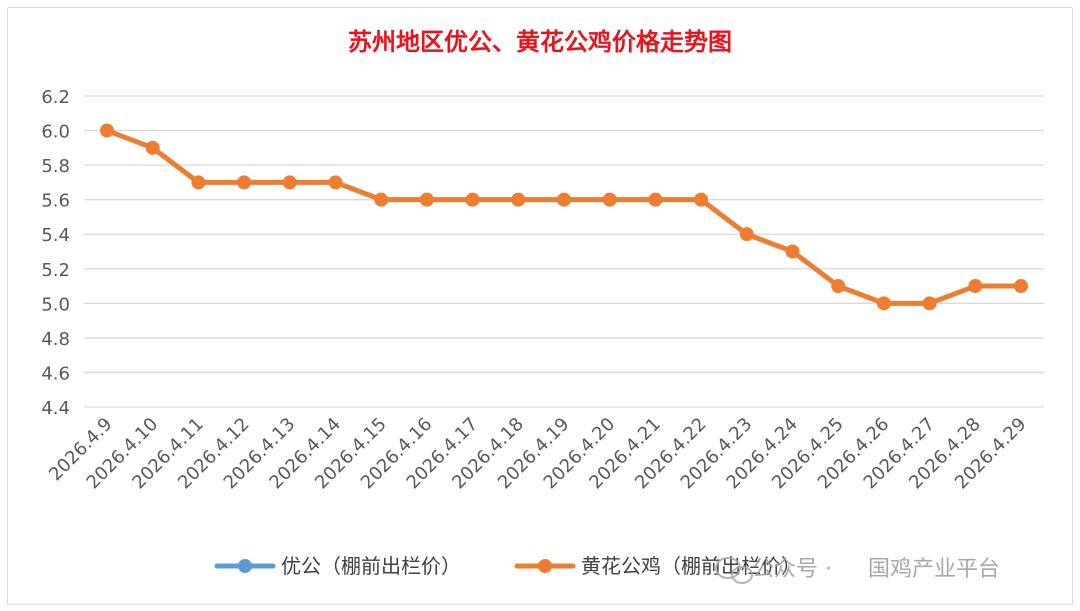 This screenshot has width=1080, height=611. What do you see at coordinates (55, 339) in the screenshot?
I see `y-tick-label: 4.8` at bounding box center [55, 339].